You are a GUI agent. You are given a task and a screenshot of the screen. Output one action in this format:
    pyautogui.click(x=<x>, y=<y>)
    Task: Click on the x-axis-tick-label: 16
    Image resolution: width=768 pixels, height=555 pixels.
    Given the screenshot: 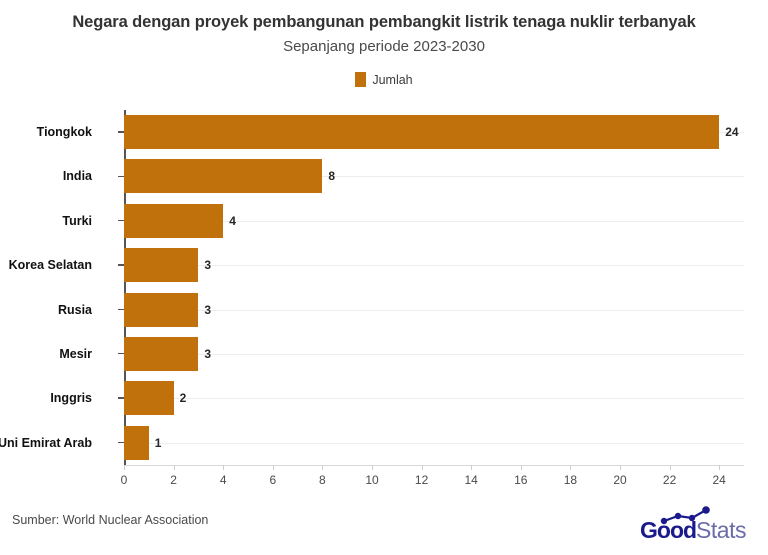 What is the action you would take?
    pyautogui.click(x=521, y=480)
    